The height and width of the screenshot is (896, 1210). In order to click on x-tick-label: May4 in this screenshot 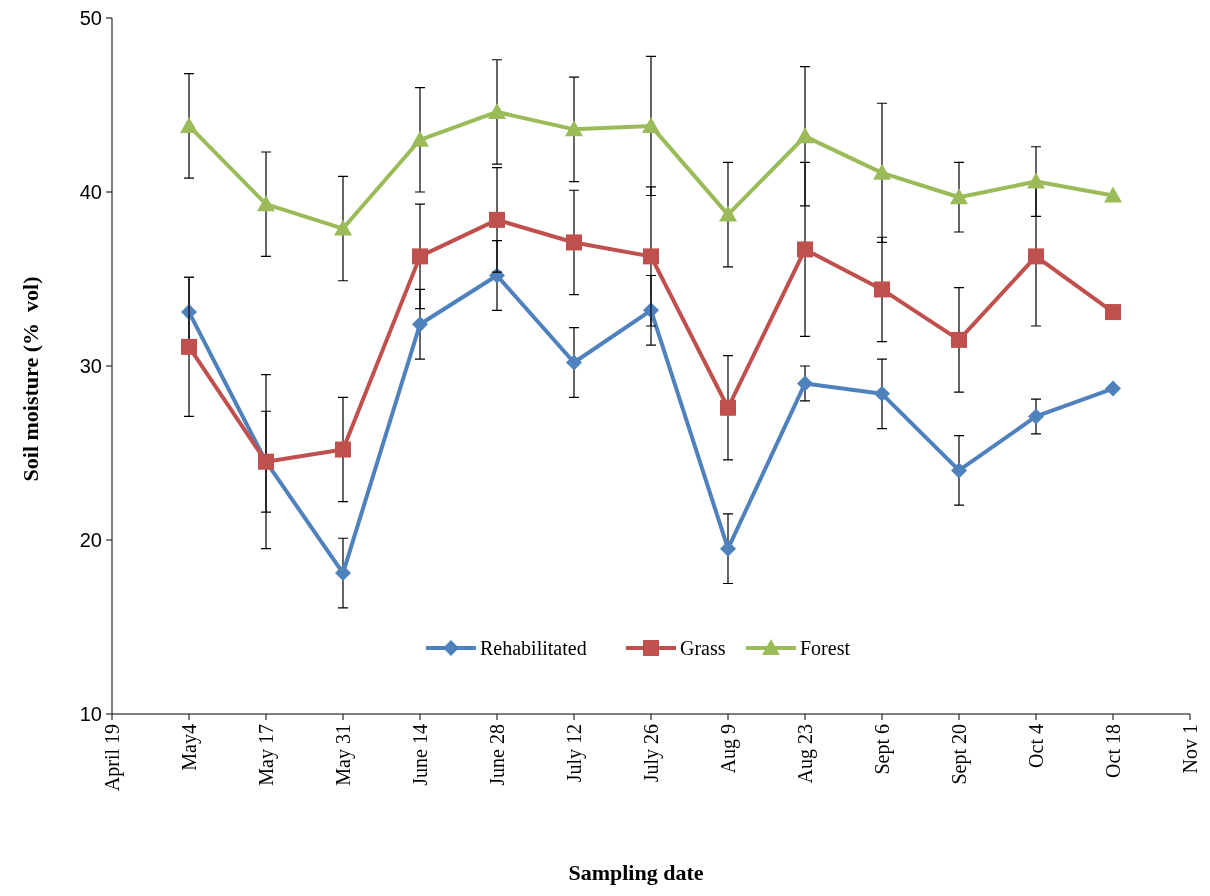, I will do `click(189, 747)`.